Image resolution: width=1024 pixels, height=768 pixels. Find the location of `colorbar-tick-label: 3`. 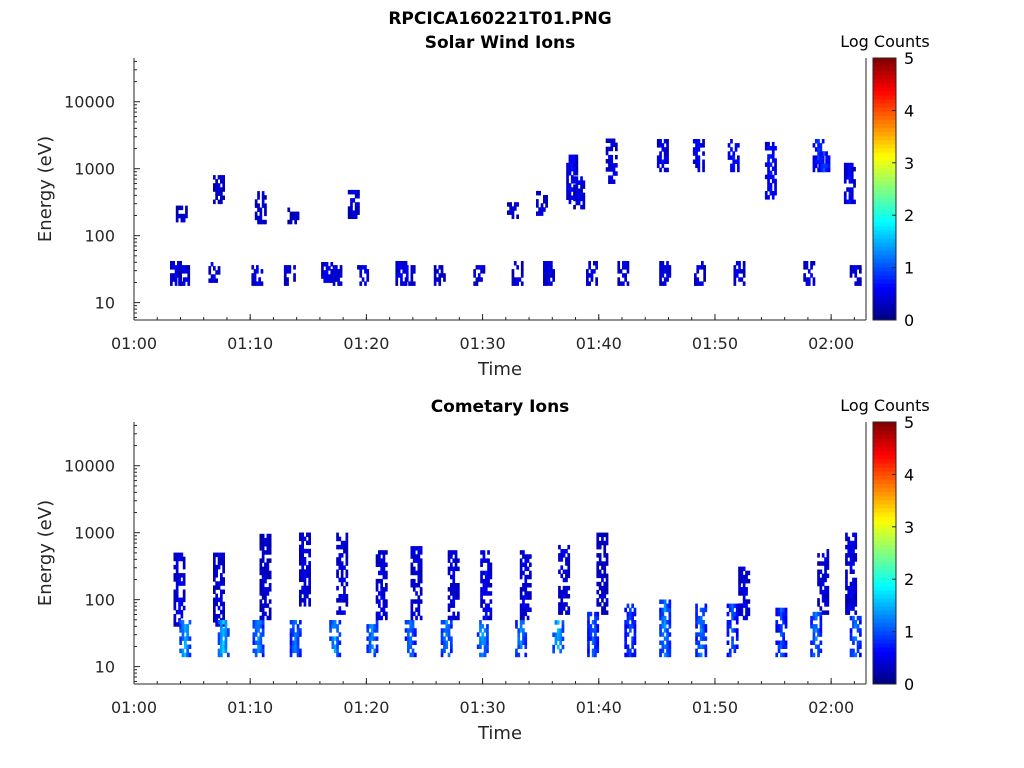

colorbar-tick-label: 3 is located at coordinates (909, 527).